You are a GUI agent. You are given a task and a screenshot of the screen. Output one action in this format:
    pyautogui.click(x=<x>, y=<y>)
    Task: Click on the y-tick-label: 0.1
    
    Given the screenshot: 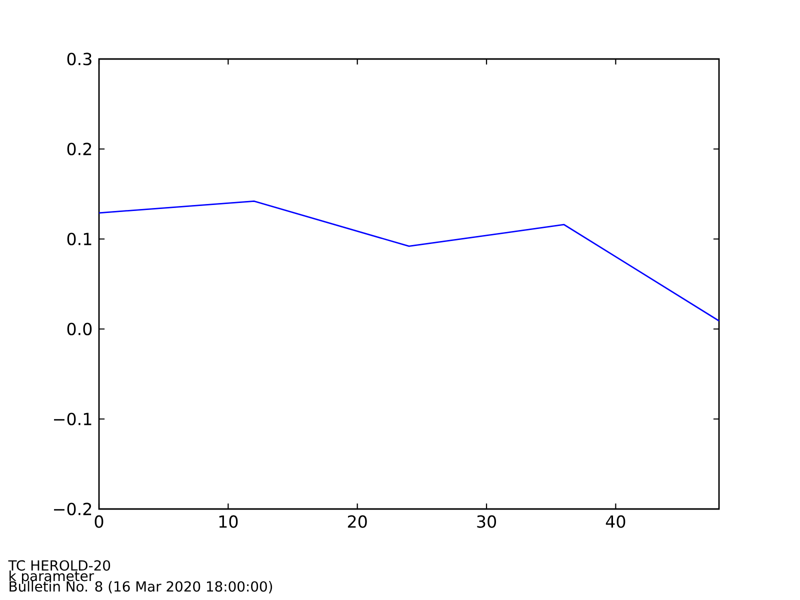 What is the action you would take?
    pyautogui.click(x=79, y=239)
    